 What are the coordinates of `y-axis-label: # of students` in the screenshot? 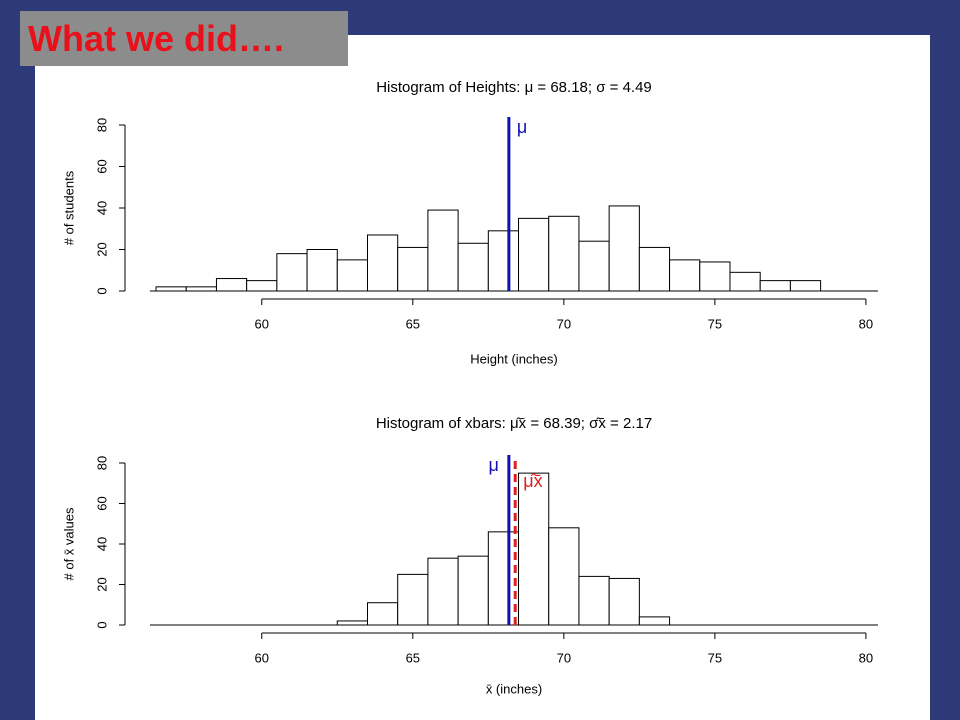 It's located at (68, 207).